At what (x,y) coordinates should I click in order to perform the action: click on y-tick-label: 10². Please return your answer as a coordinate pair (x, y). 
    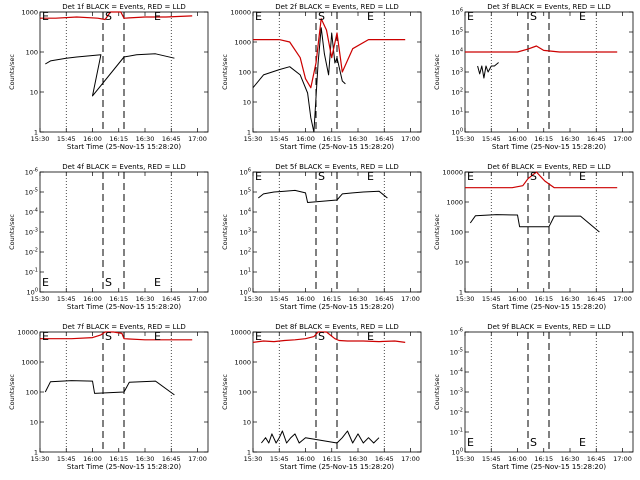
    Looking at the image, I should click on (245, 252).